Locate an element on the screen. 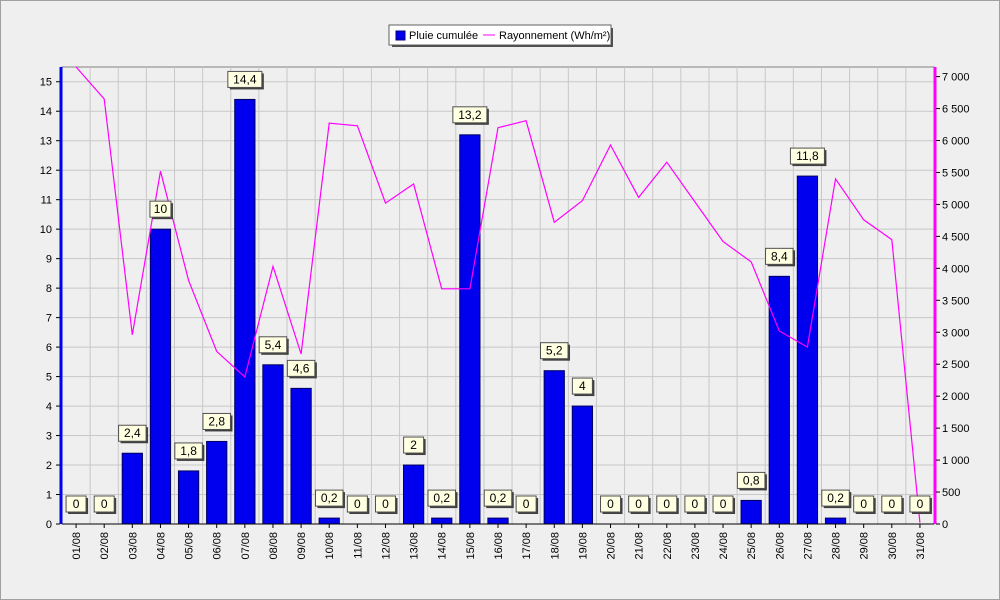 The height and width of the screenshot is (600, 1000). x-tick-label: 17/08 is located at coordinates (527, 546).